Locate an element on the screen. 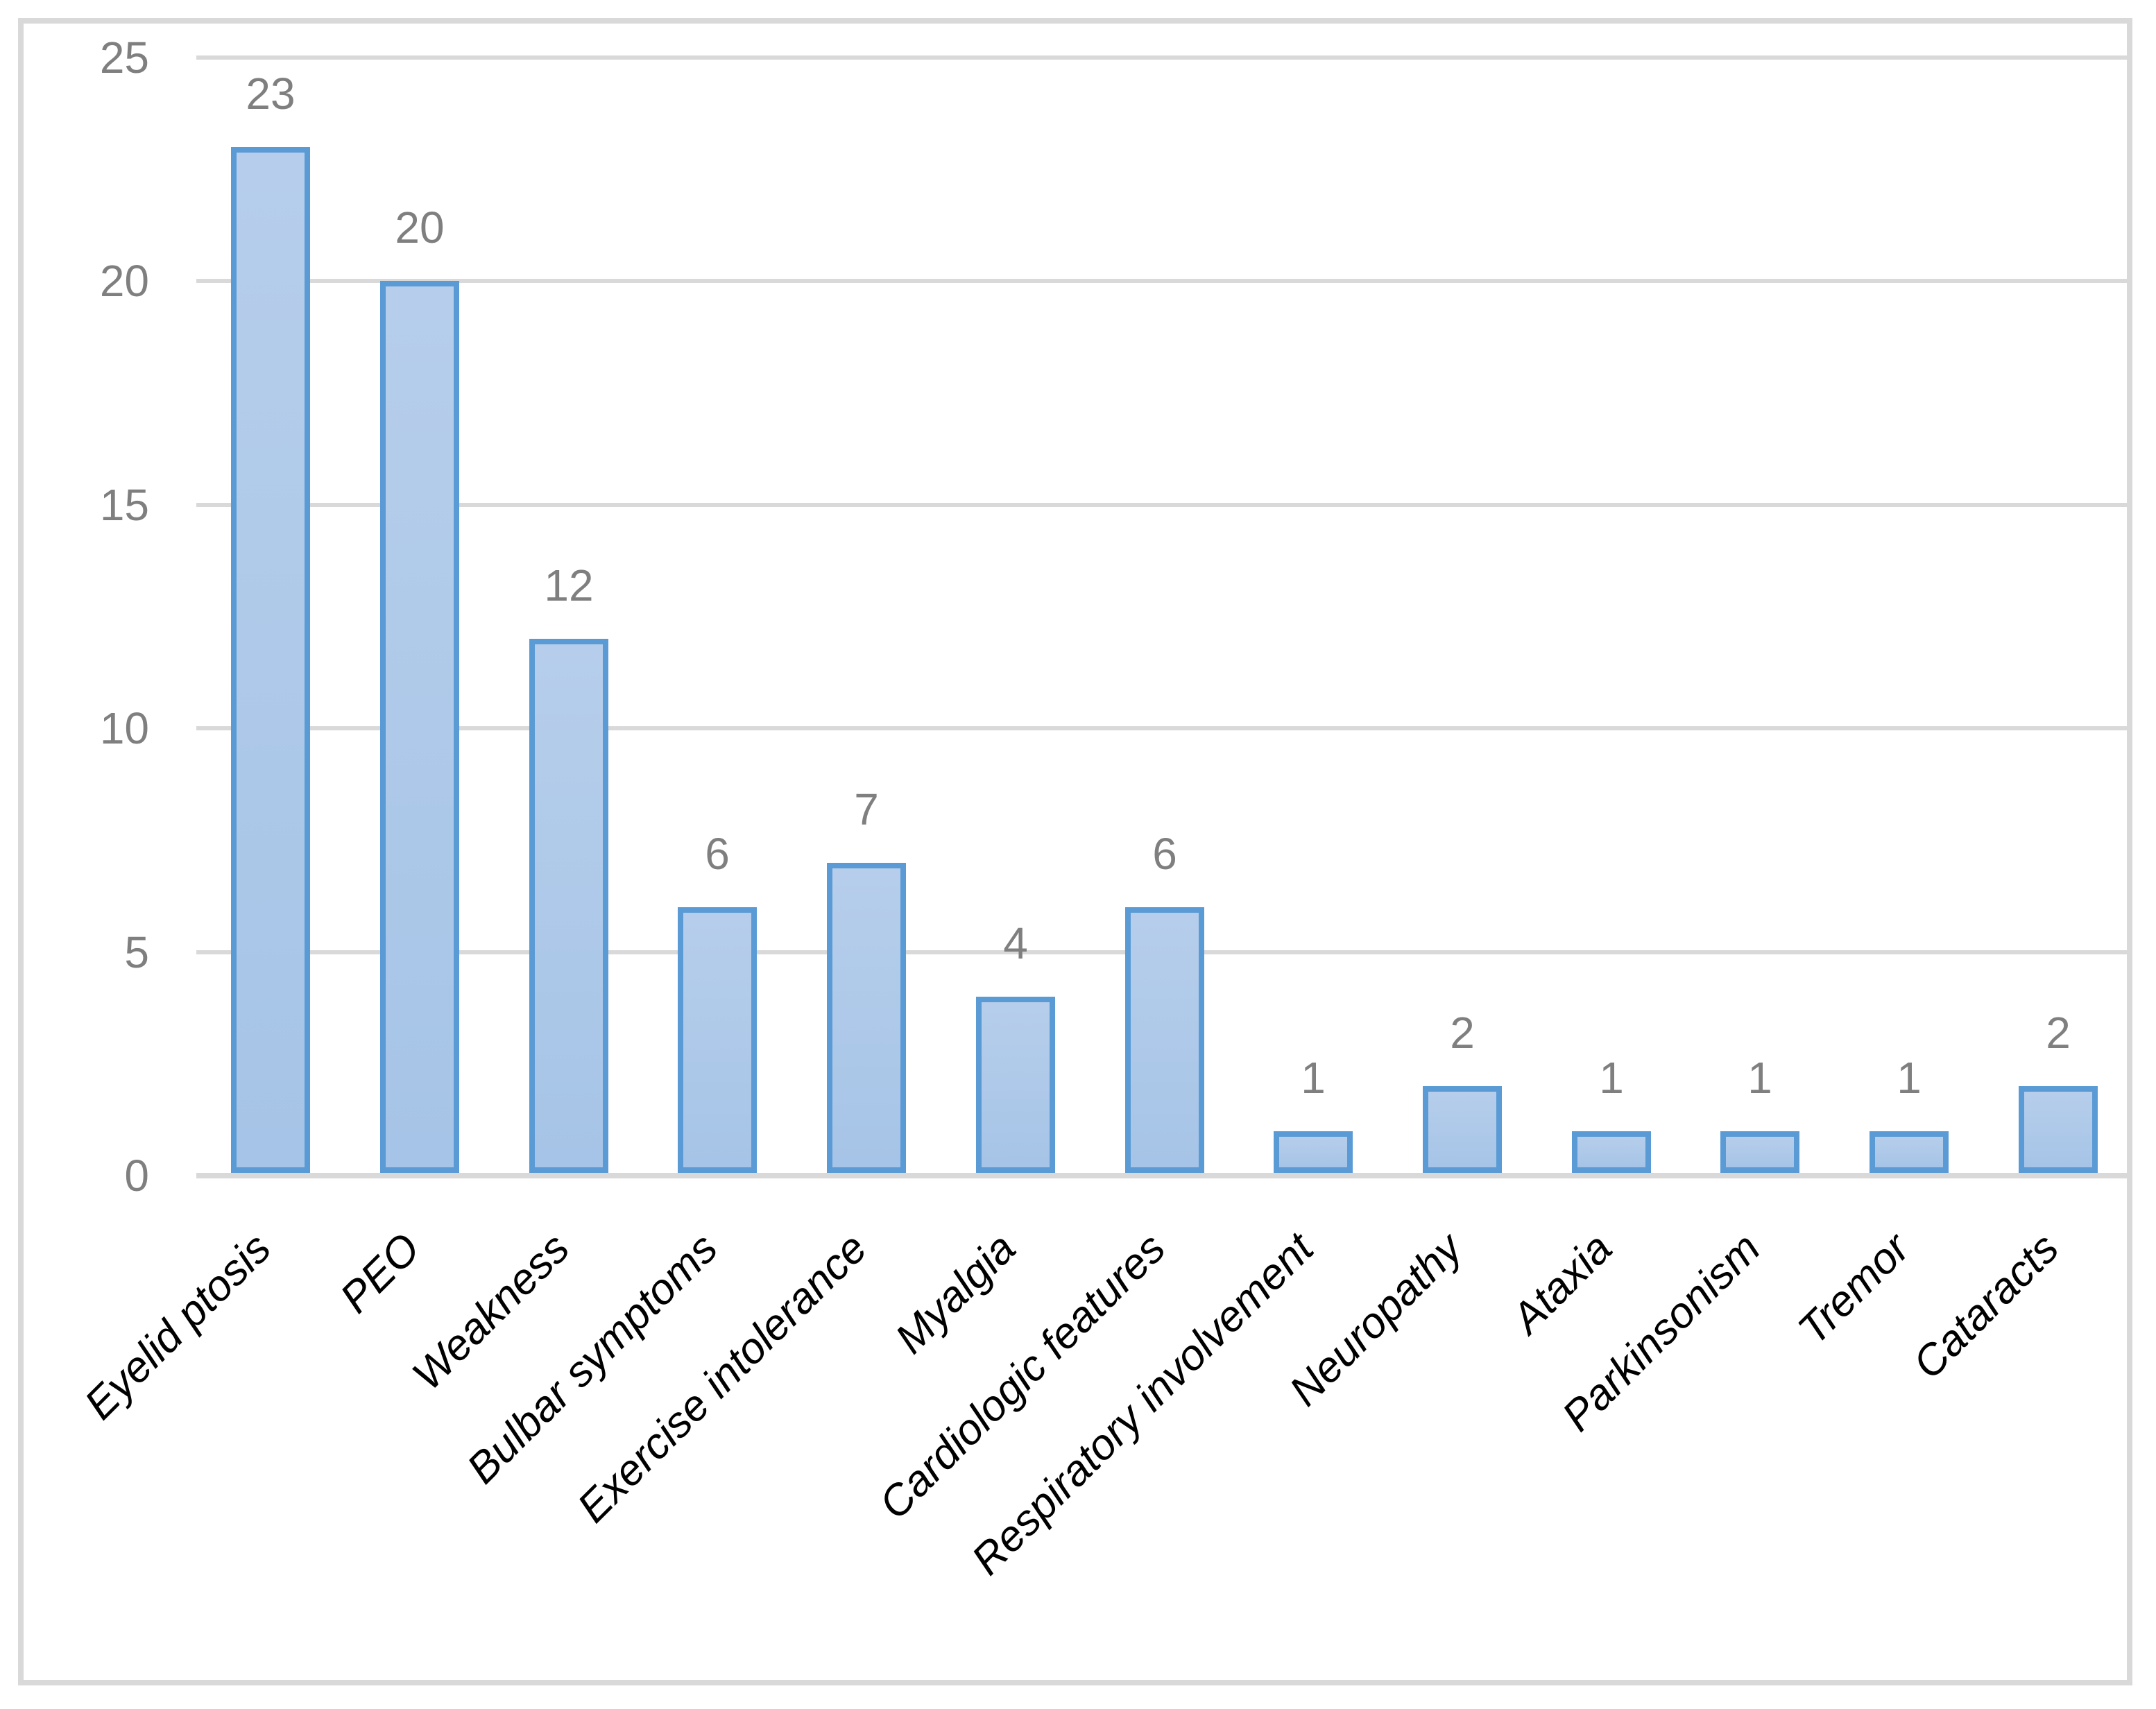 The height and width of the screenshot is (1709, 2156). bar-value-label: 23 is located at coordinates (271, 94).